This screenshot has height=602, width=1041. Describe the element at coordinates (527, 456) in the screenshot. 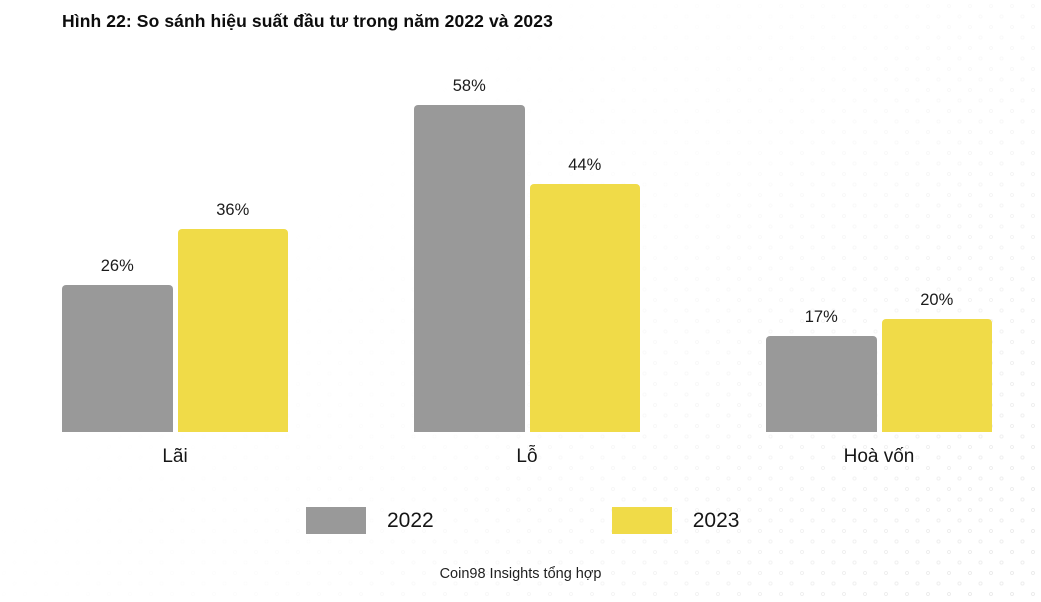

I see `category-label-lo: Lỗ` at that location.